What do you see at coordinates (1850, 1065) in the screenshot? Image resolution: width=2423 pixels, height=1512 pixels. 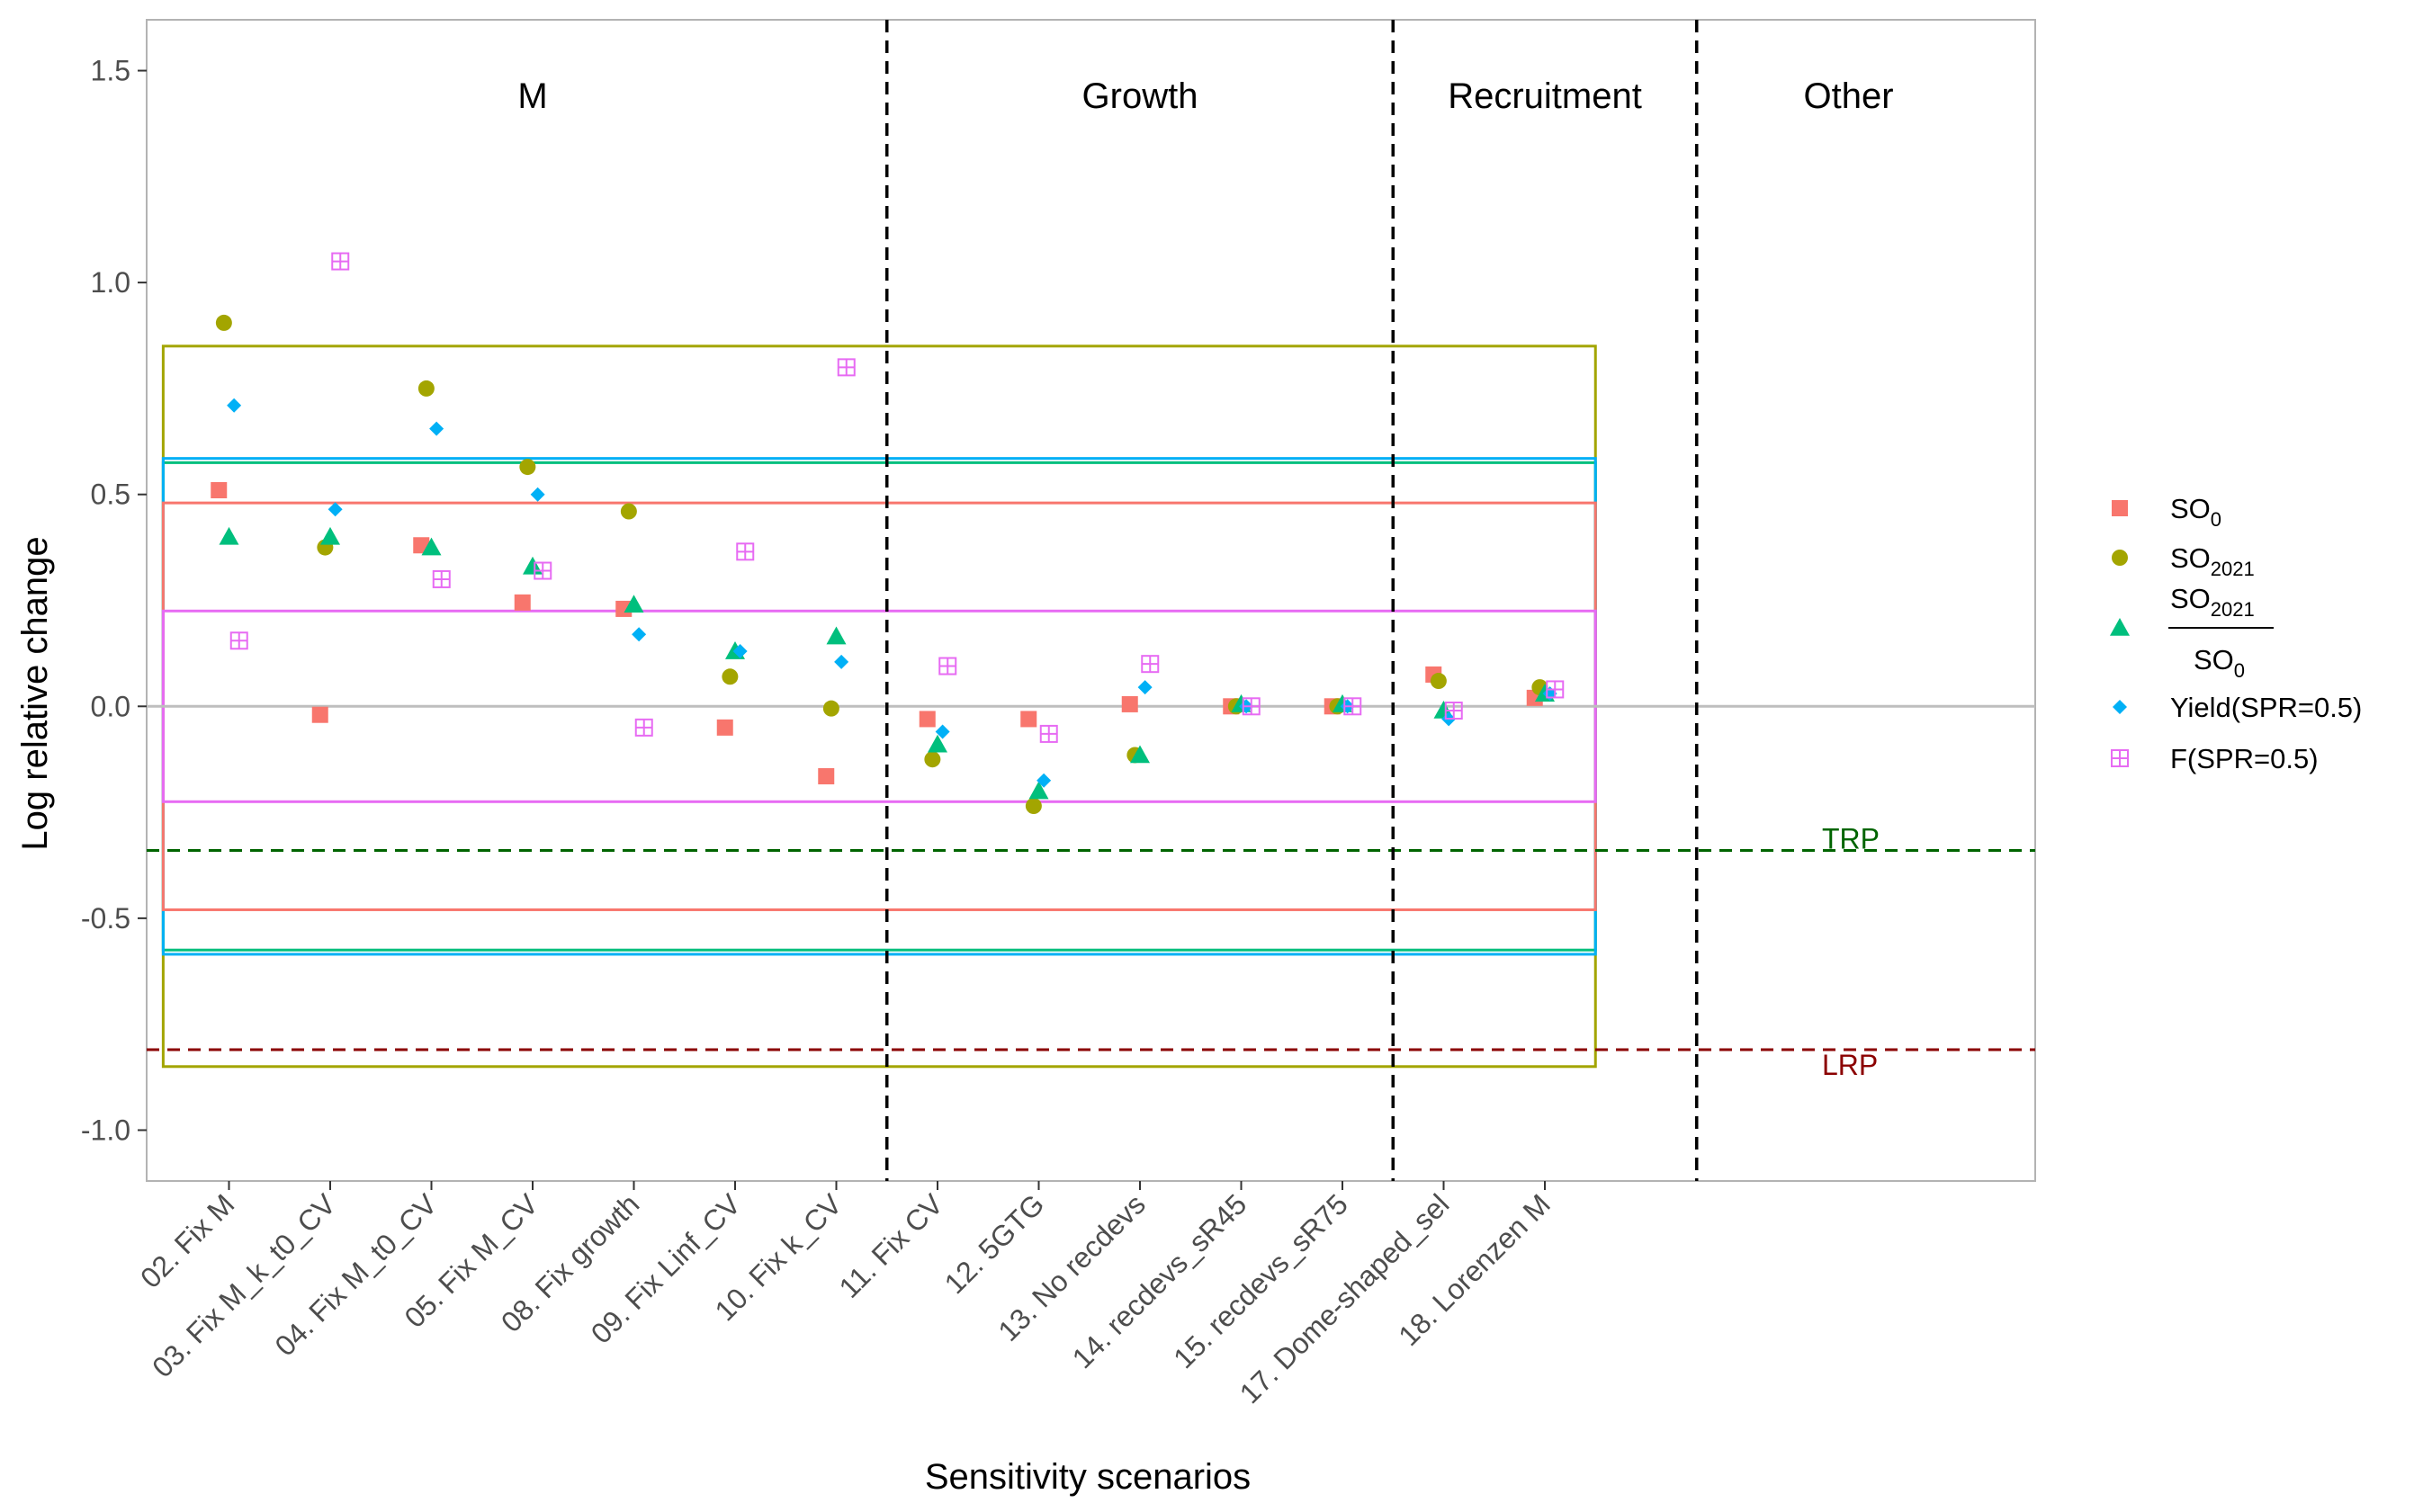 I see `reference-label-lrp: LRP` at bounding box center [1850, 1065].